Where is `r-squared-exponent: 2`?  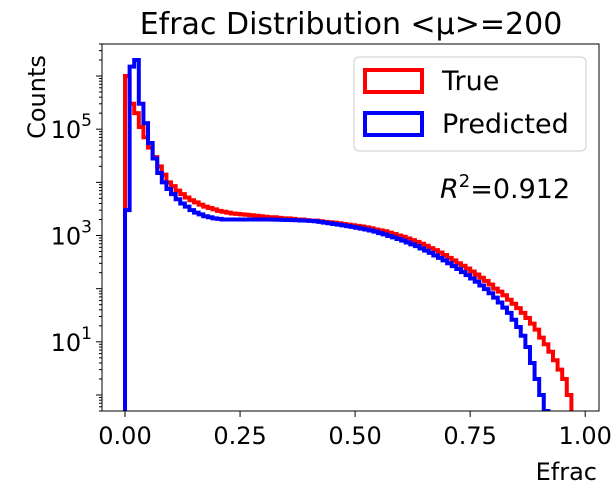 r-squared-exponent: 2 is located at coordinates (464, 181).